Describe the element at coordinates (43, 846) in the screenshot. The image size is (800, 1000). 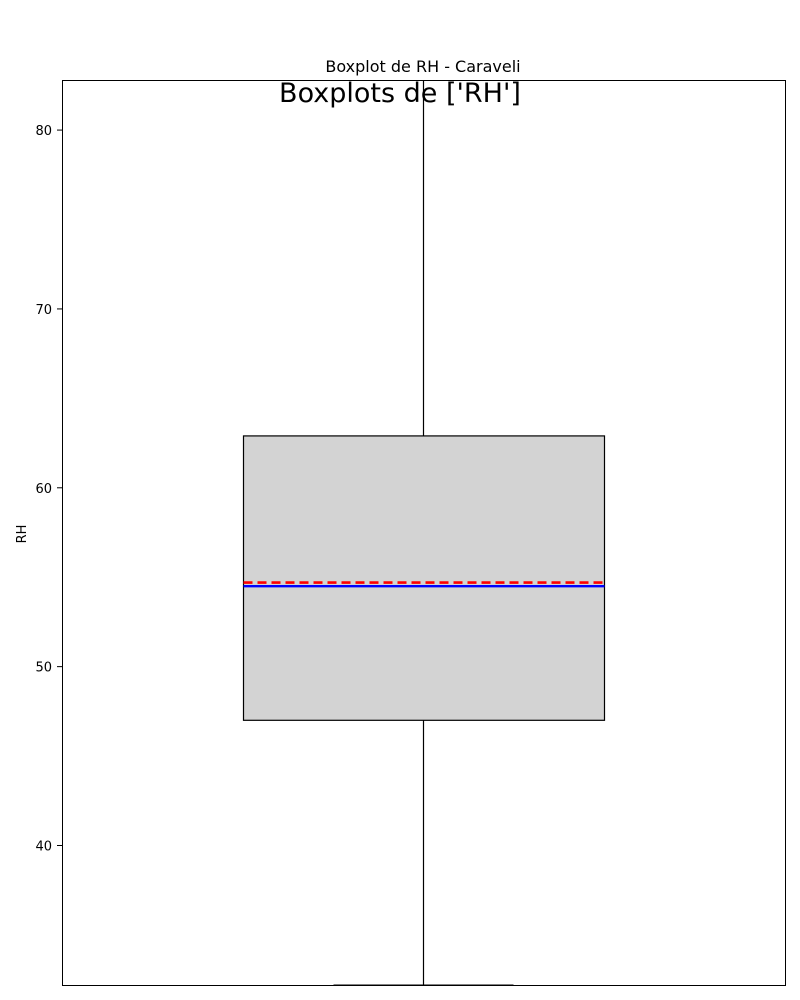
I see `y-tick-label: 40` at that location.